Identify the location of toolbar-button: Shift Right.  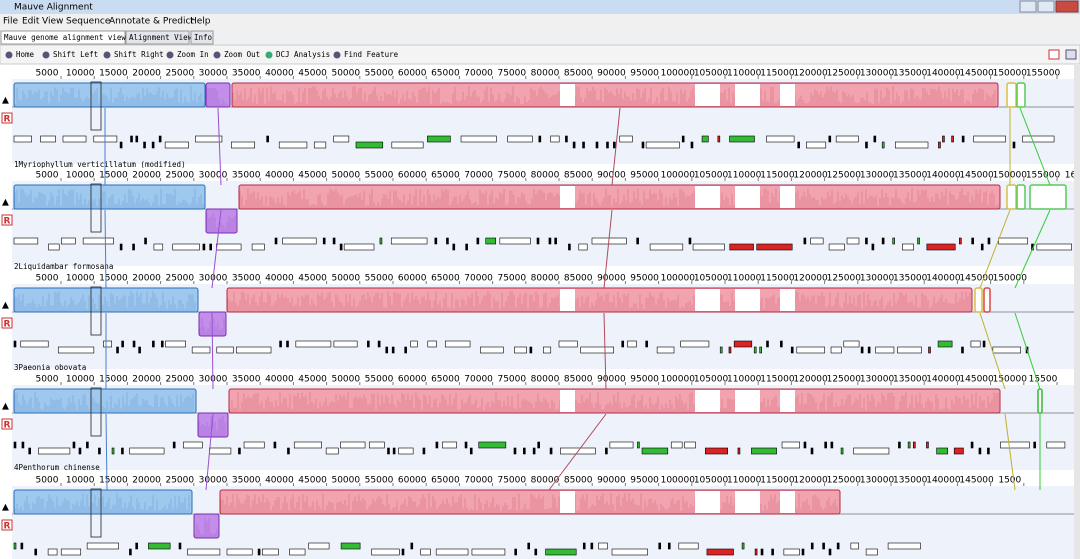
(139, 54).